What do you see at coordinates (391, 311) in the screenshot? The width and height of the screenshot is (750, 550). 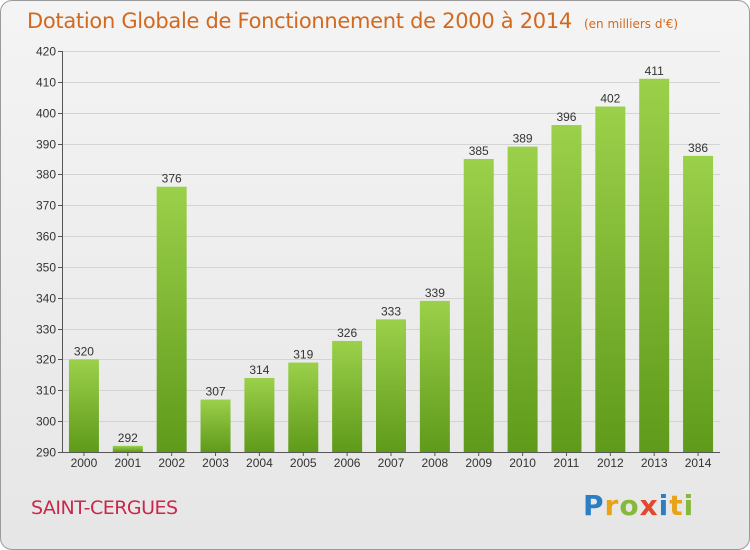 I see `data-label: 333` at bounding box center [391, 311].